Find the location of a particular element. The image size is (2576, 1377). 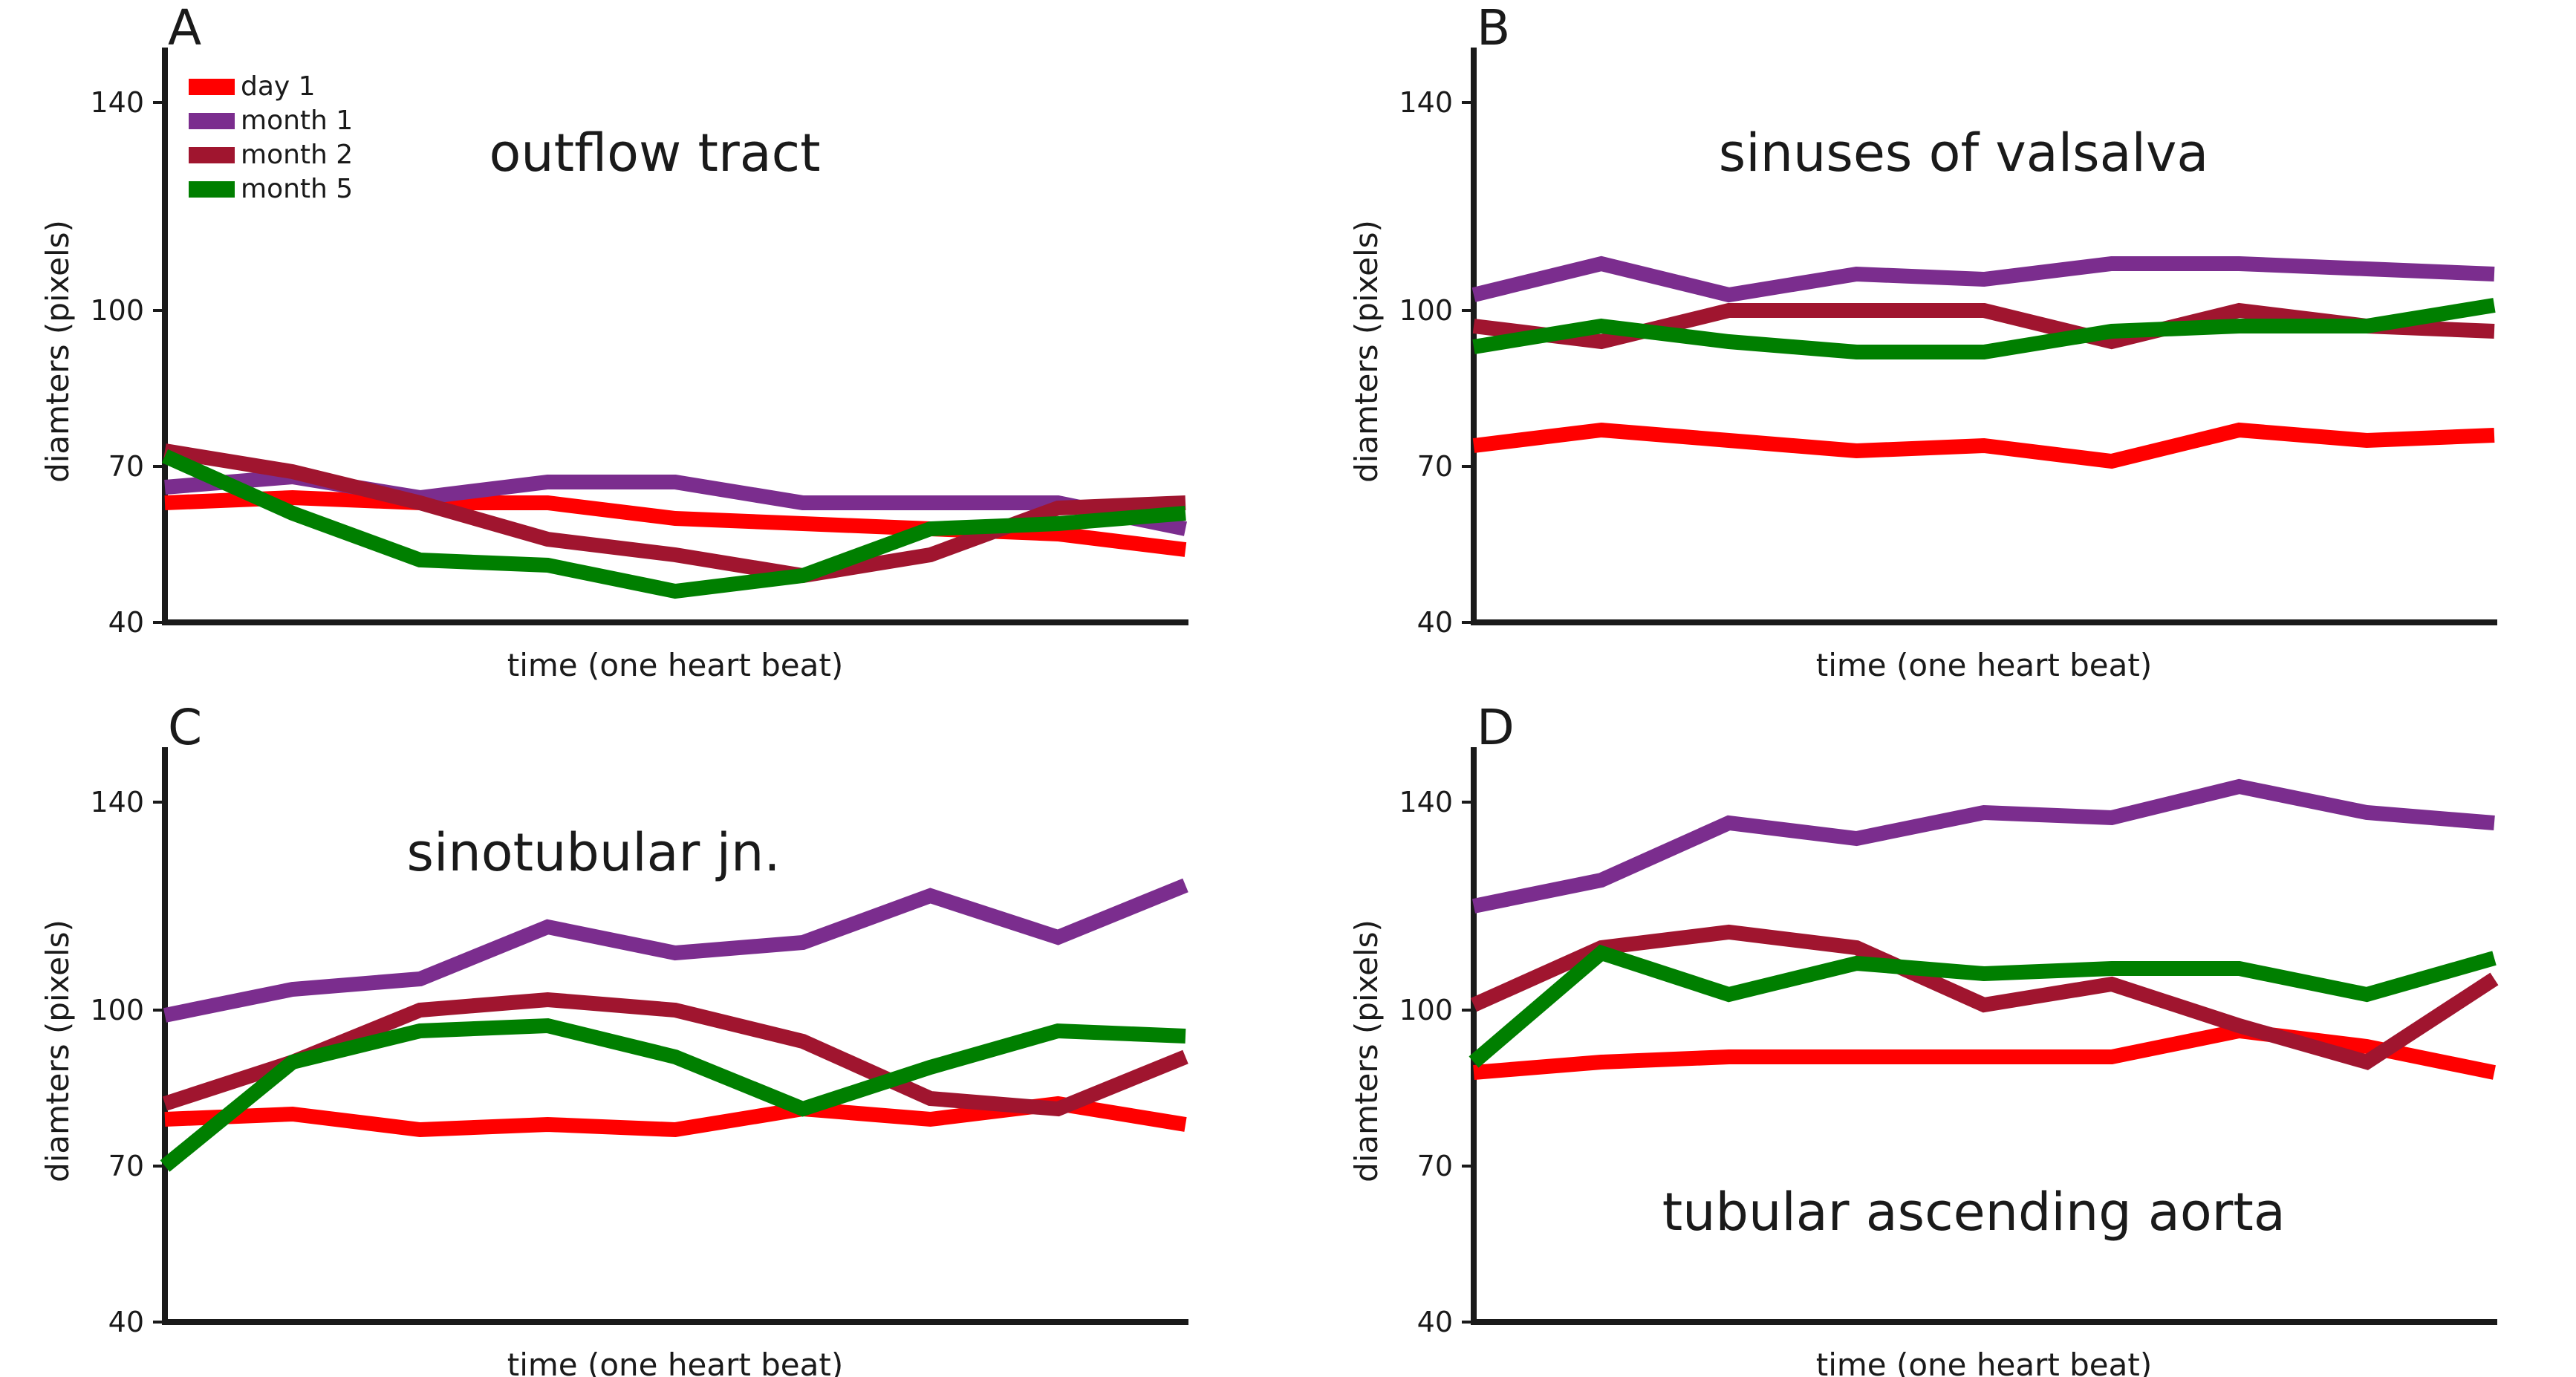

panel-letter: D is located at coordinates (1496, 728).